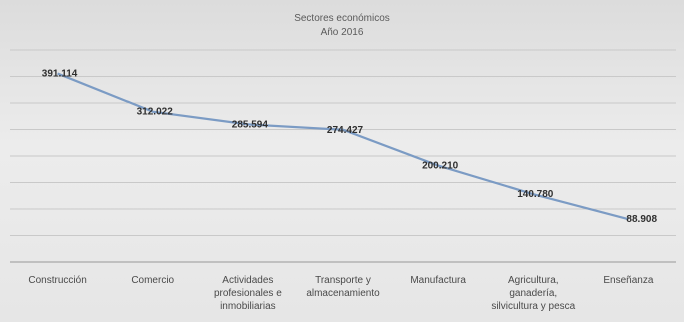 This screenshot has height=322, width=684. What do you see at coordinates (345, 130) in the screenshot?
I see `data-label: 274.427` at bounding box center [345, 130].